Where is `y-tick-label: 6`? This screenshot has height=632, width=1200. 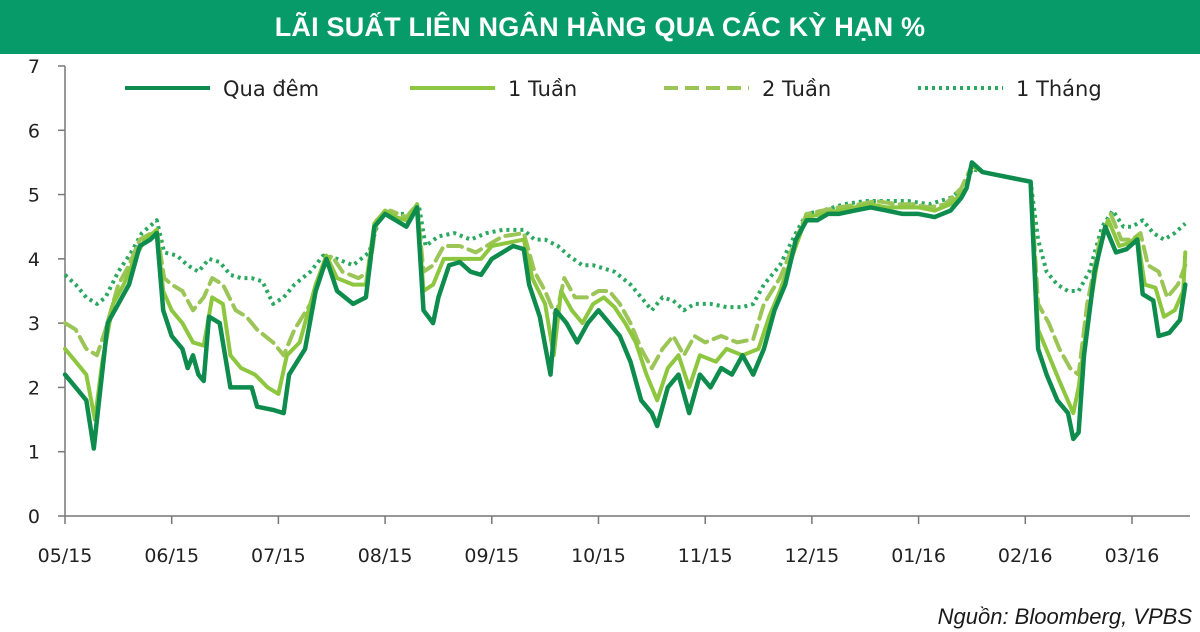 y-tick-label: 6 is located at coordinates (34, 131).